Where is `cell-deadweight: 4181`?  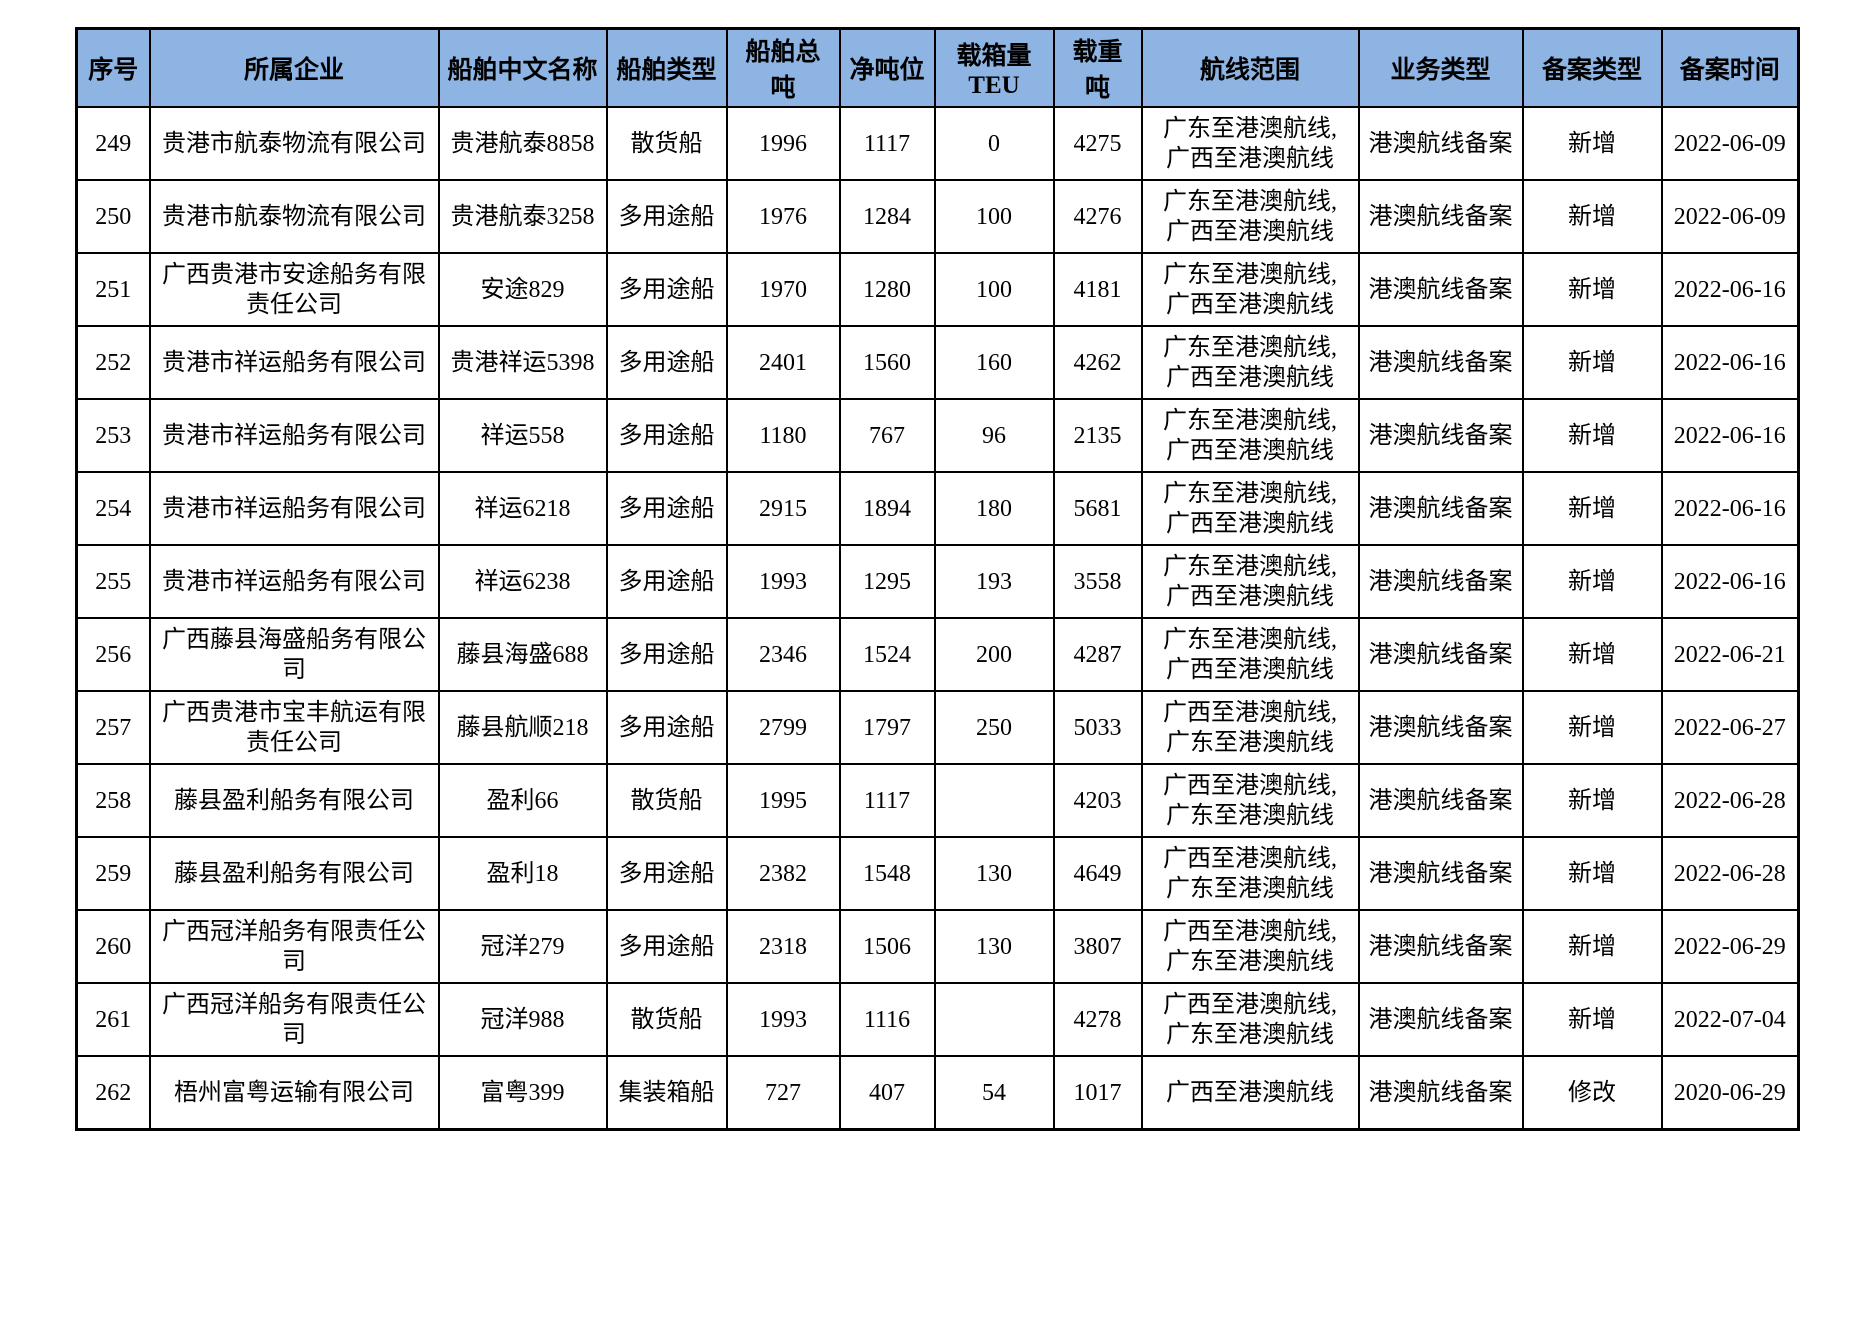
cell-deadweight: 4181 is located at coordinates (1097, 289).